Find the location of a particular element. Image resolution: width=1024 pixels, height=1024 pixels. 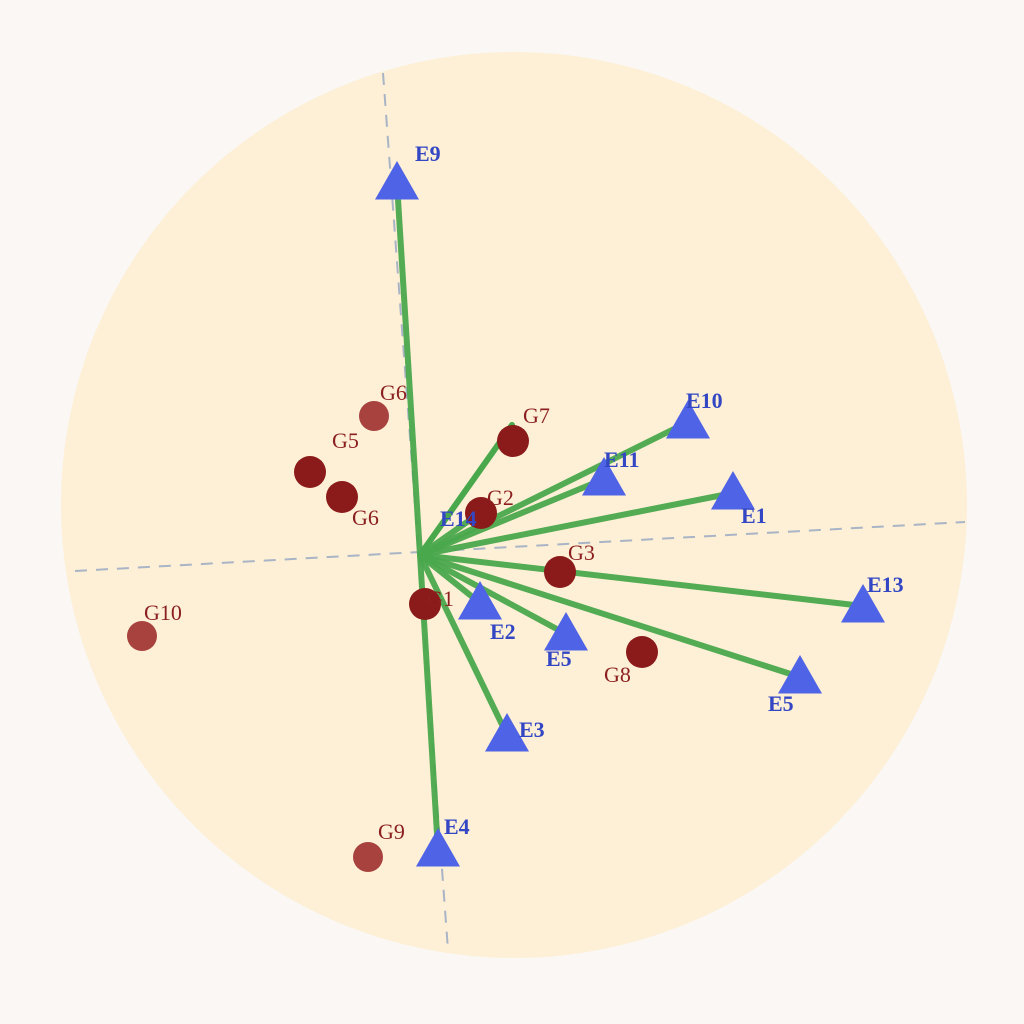

genotype-label: G2 is located at coordinates (500, 497).